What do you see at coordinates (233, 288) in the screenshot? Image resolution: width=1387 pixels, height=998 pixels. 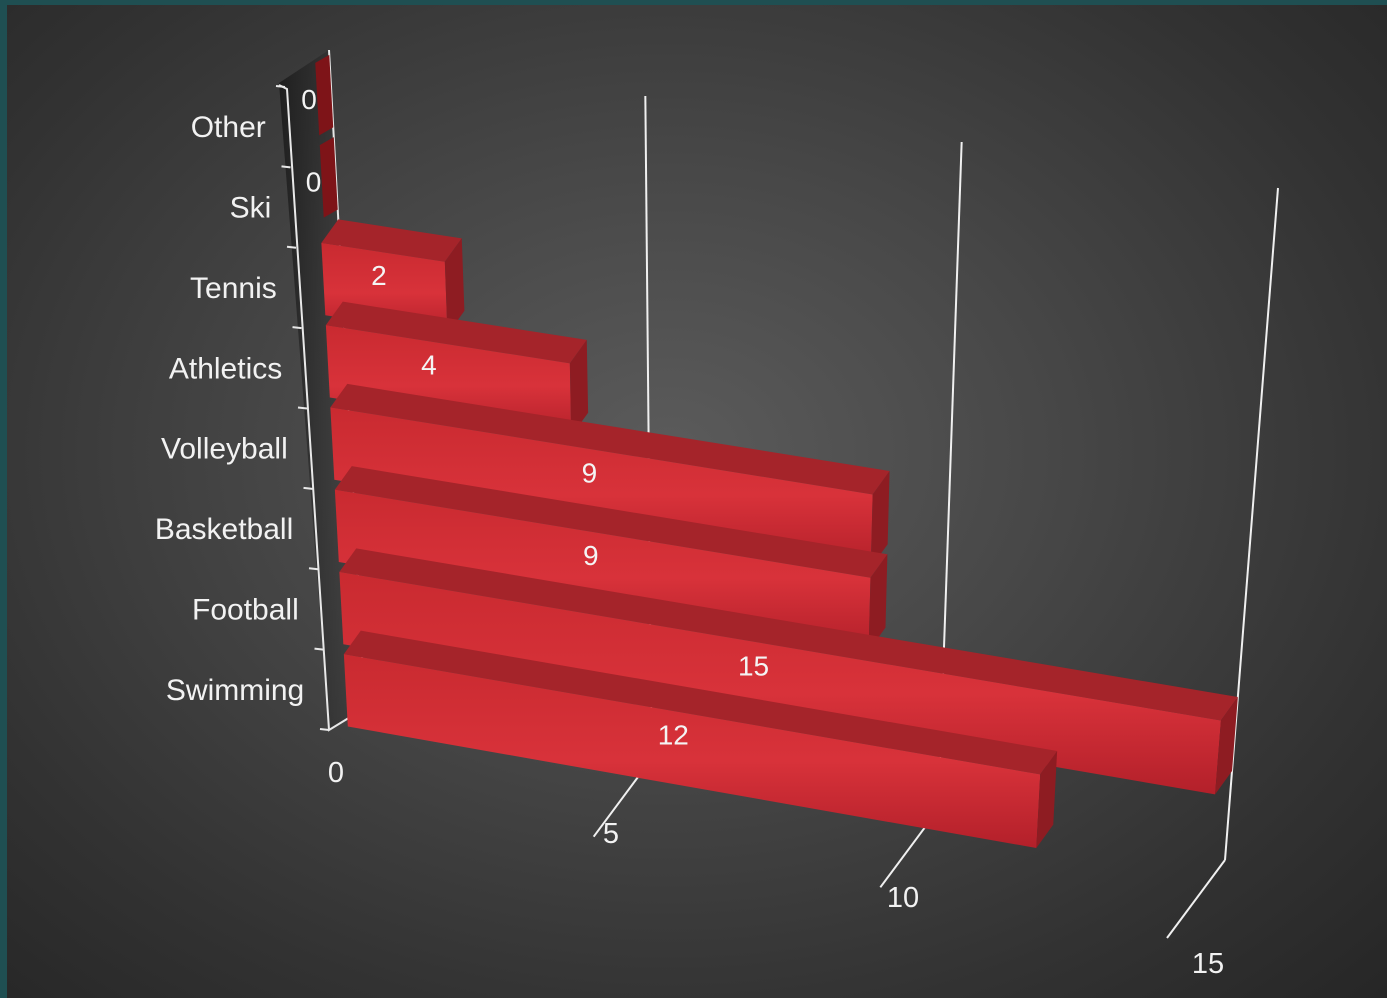 I see `category-label-tennis: Tennis` at bounding box center [233, 288].